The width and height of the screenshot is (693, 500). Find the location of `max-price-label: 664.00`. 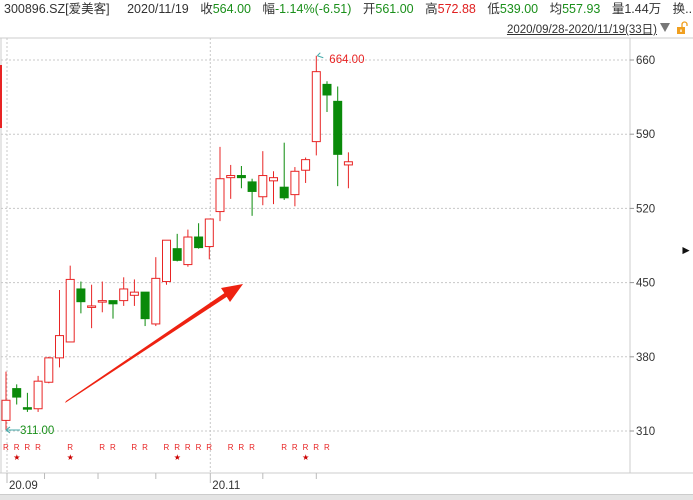

max-price-label: 664.00 is located at coordinates (346, 60).